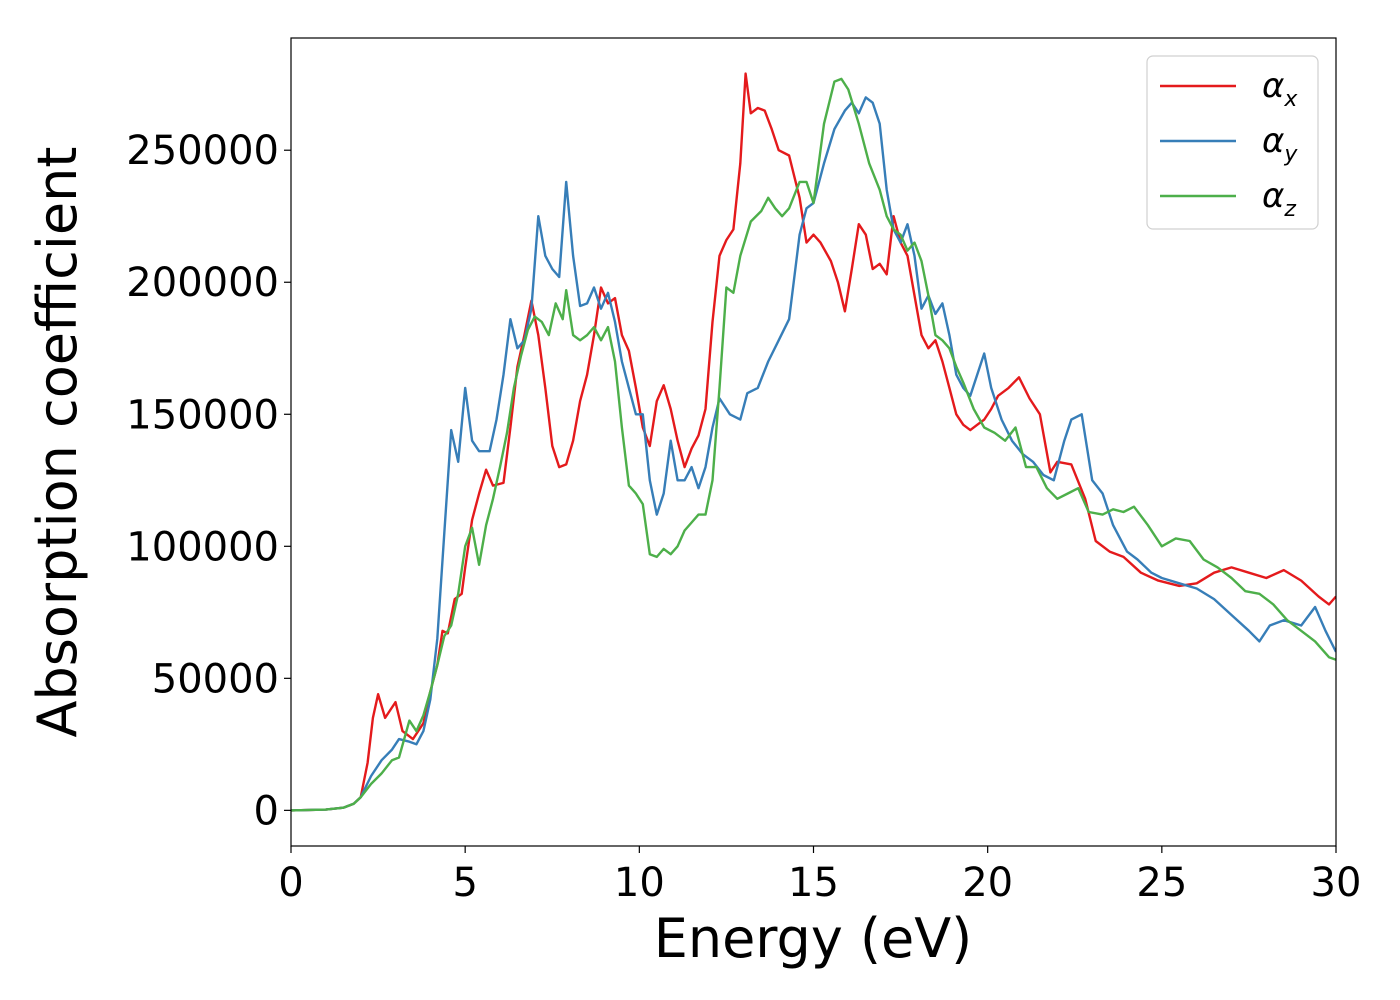 Image resolution: width=1400 pixels, height=1000 pixels. What do you see at coordinates (202, 415) in the screenshot?
I see `y-tick-label: 150000` at bounding box center [202, 415].